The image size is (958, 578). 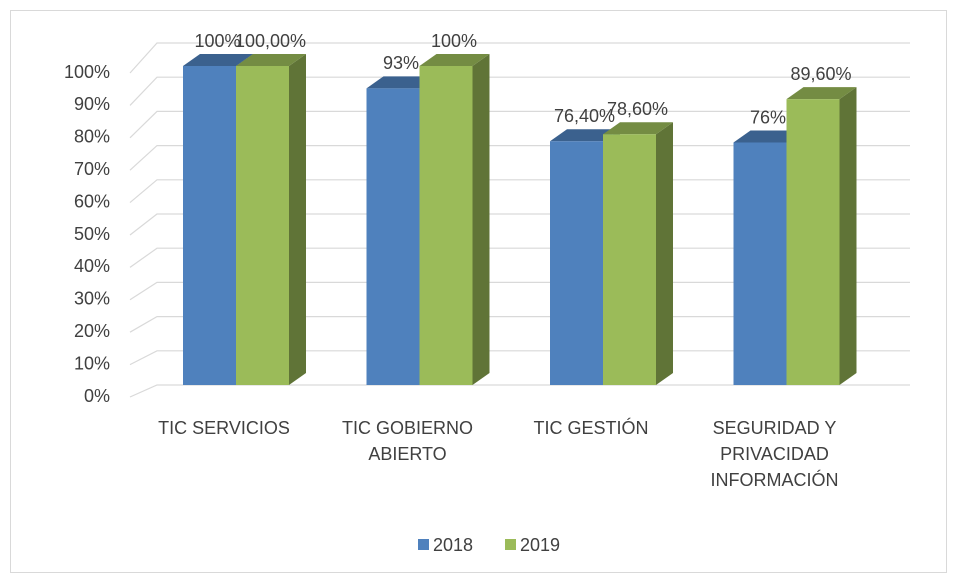 What do you see at coordinates (97, 396) in the screenshot?
I see `y-tick-label: 0%` at bounding box center [97, 396].